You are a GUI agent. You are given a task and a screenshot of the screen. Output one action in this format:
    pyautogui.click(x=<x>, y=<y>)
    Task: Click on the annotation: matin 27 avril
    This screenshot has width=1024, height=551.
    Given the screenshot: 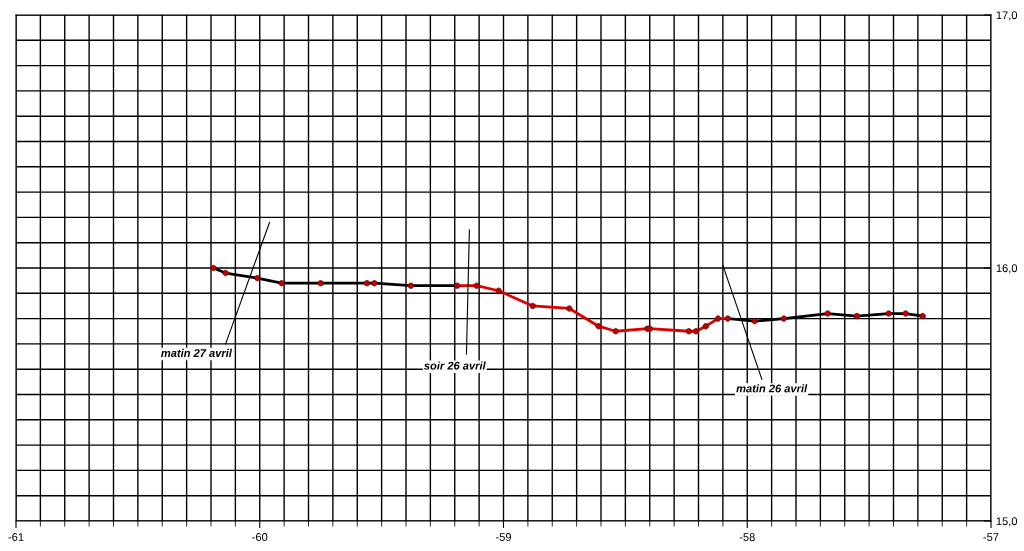 What is the action you would take?
    pyautogui.click(x=197, y=352)
    